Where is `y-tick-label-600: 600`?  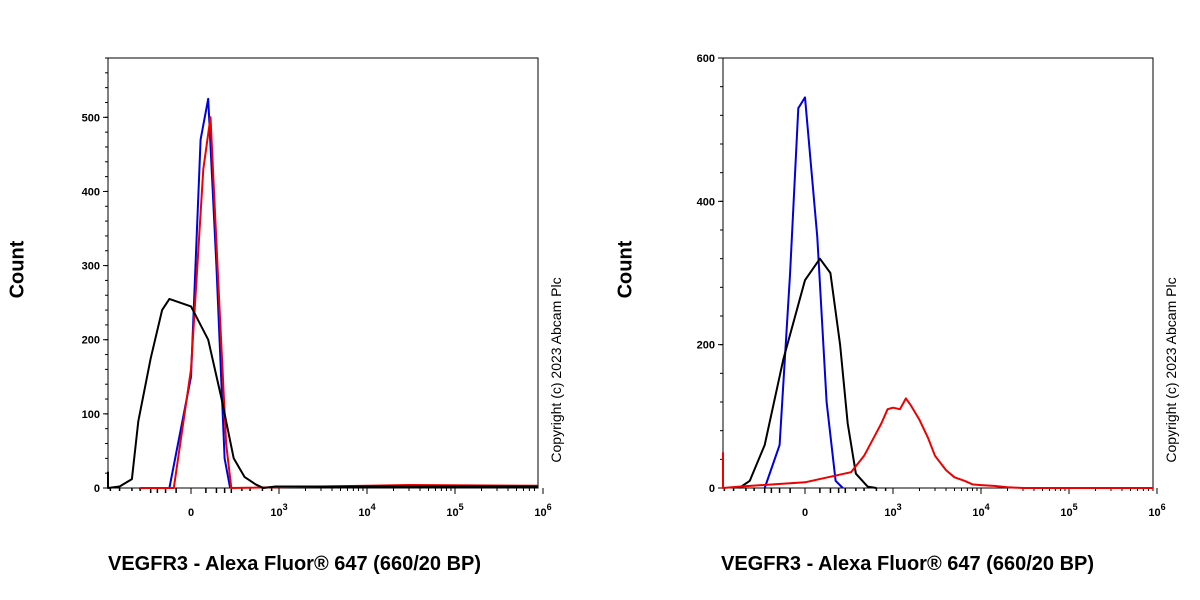
y-tick-label-600: 600 is located at coordinates (706, 59).